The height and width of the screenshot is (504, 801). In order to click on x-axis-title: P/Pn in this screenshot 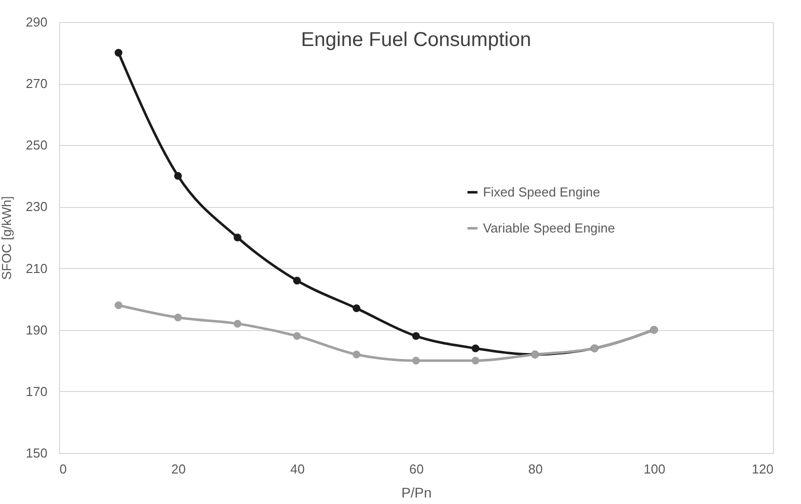, I will do `click(416, 492)`.